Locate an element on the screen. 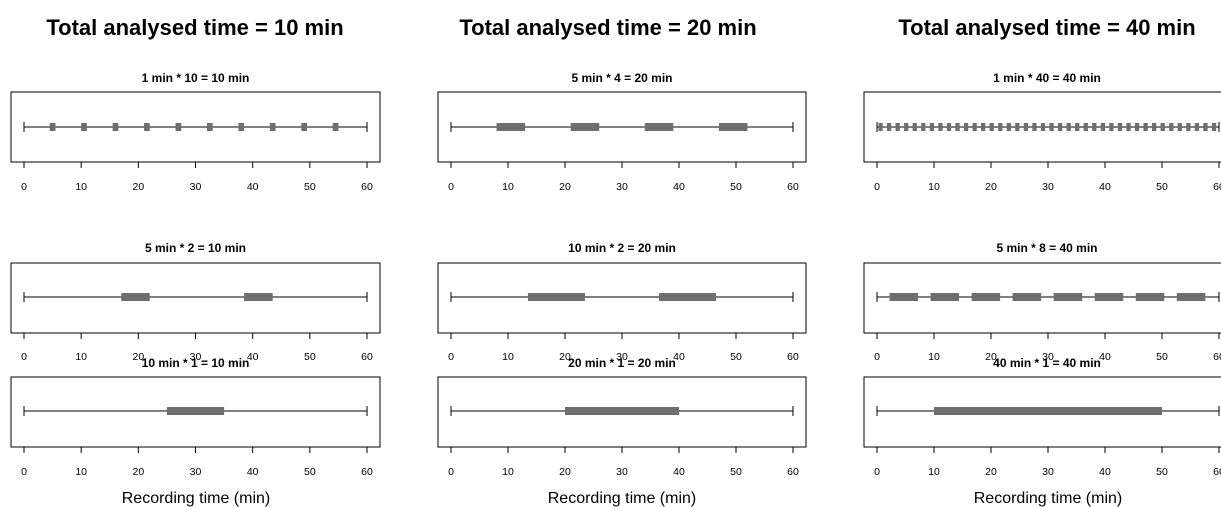 The height and width of the screenshot is (507, 1221). panel-3-2: 5 min * 8 = 40 min 0 10 20 30 40 50 60 is located at coordinates (1042, 302).